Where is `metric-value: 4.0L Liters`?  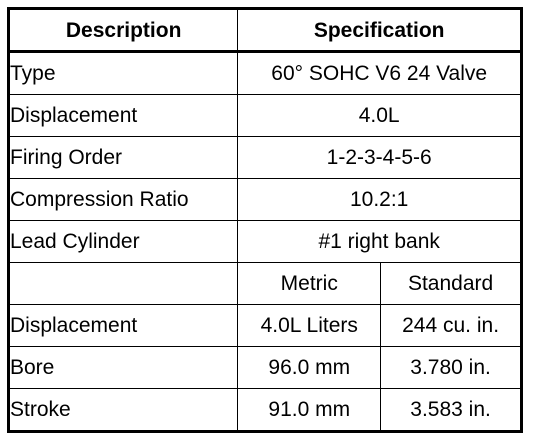
metric-value: 4.0L Liters is located at coordinates (309, 325).